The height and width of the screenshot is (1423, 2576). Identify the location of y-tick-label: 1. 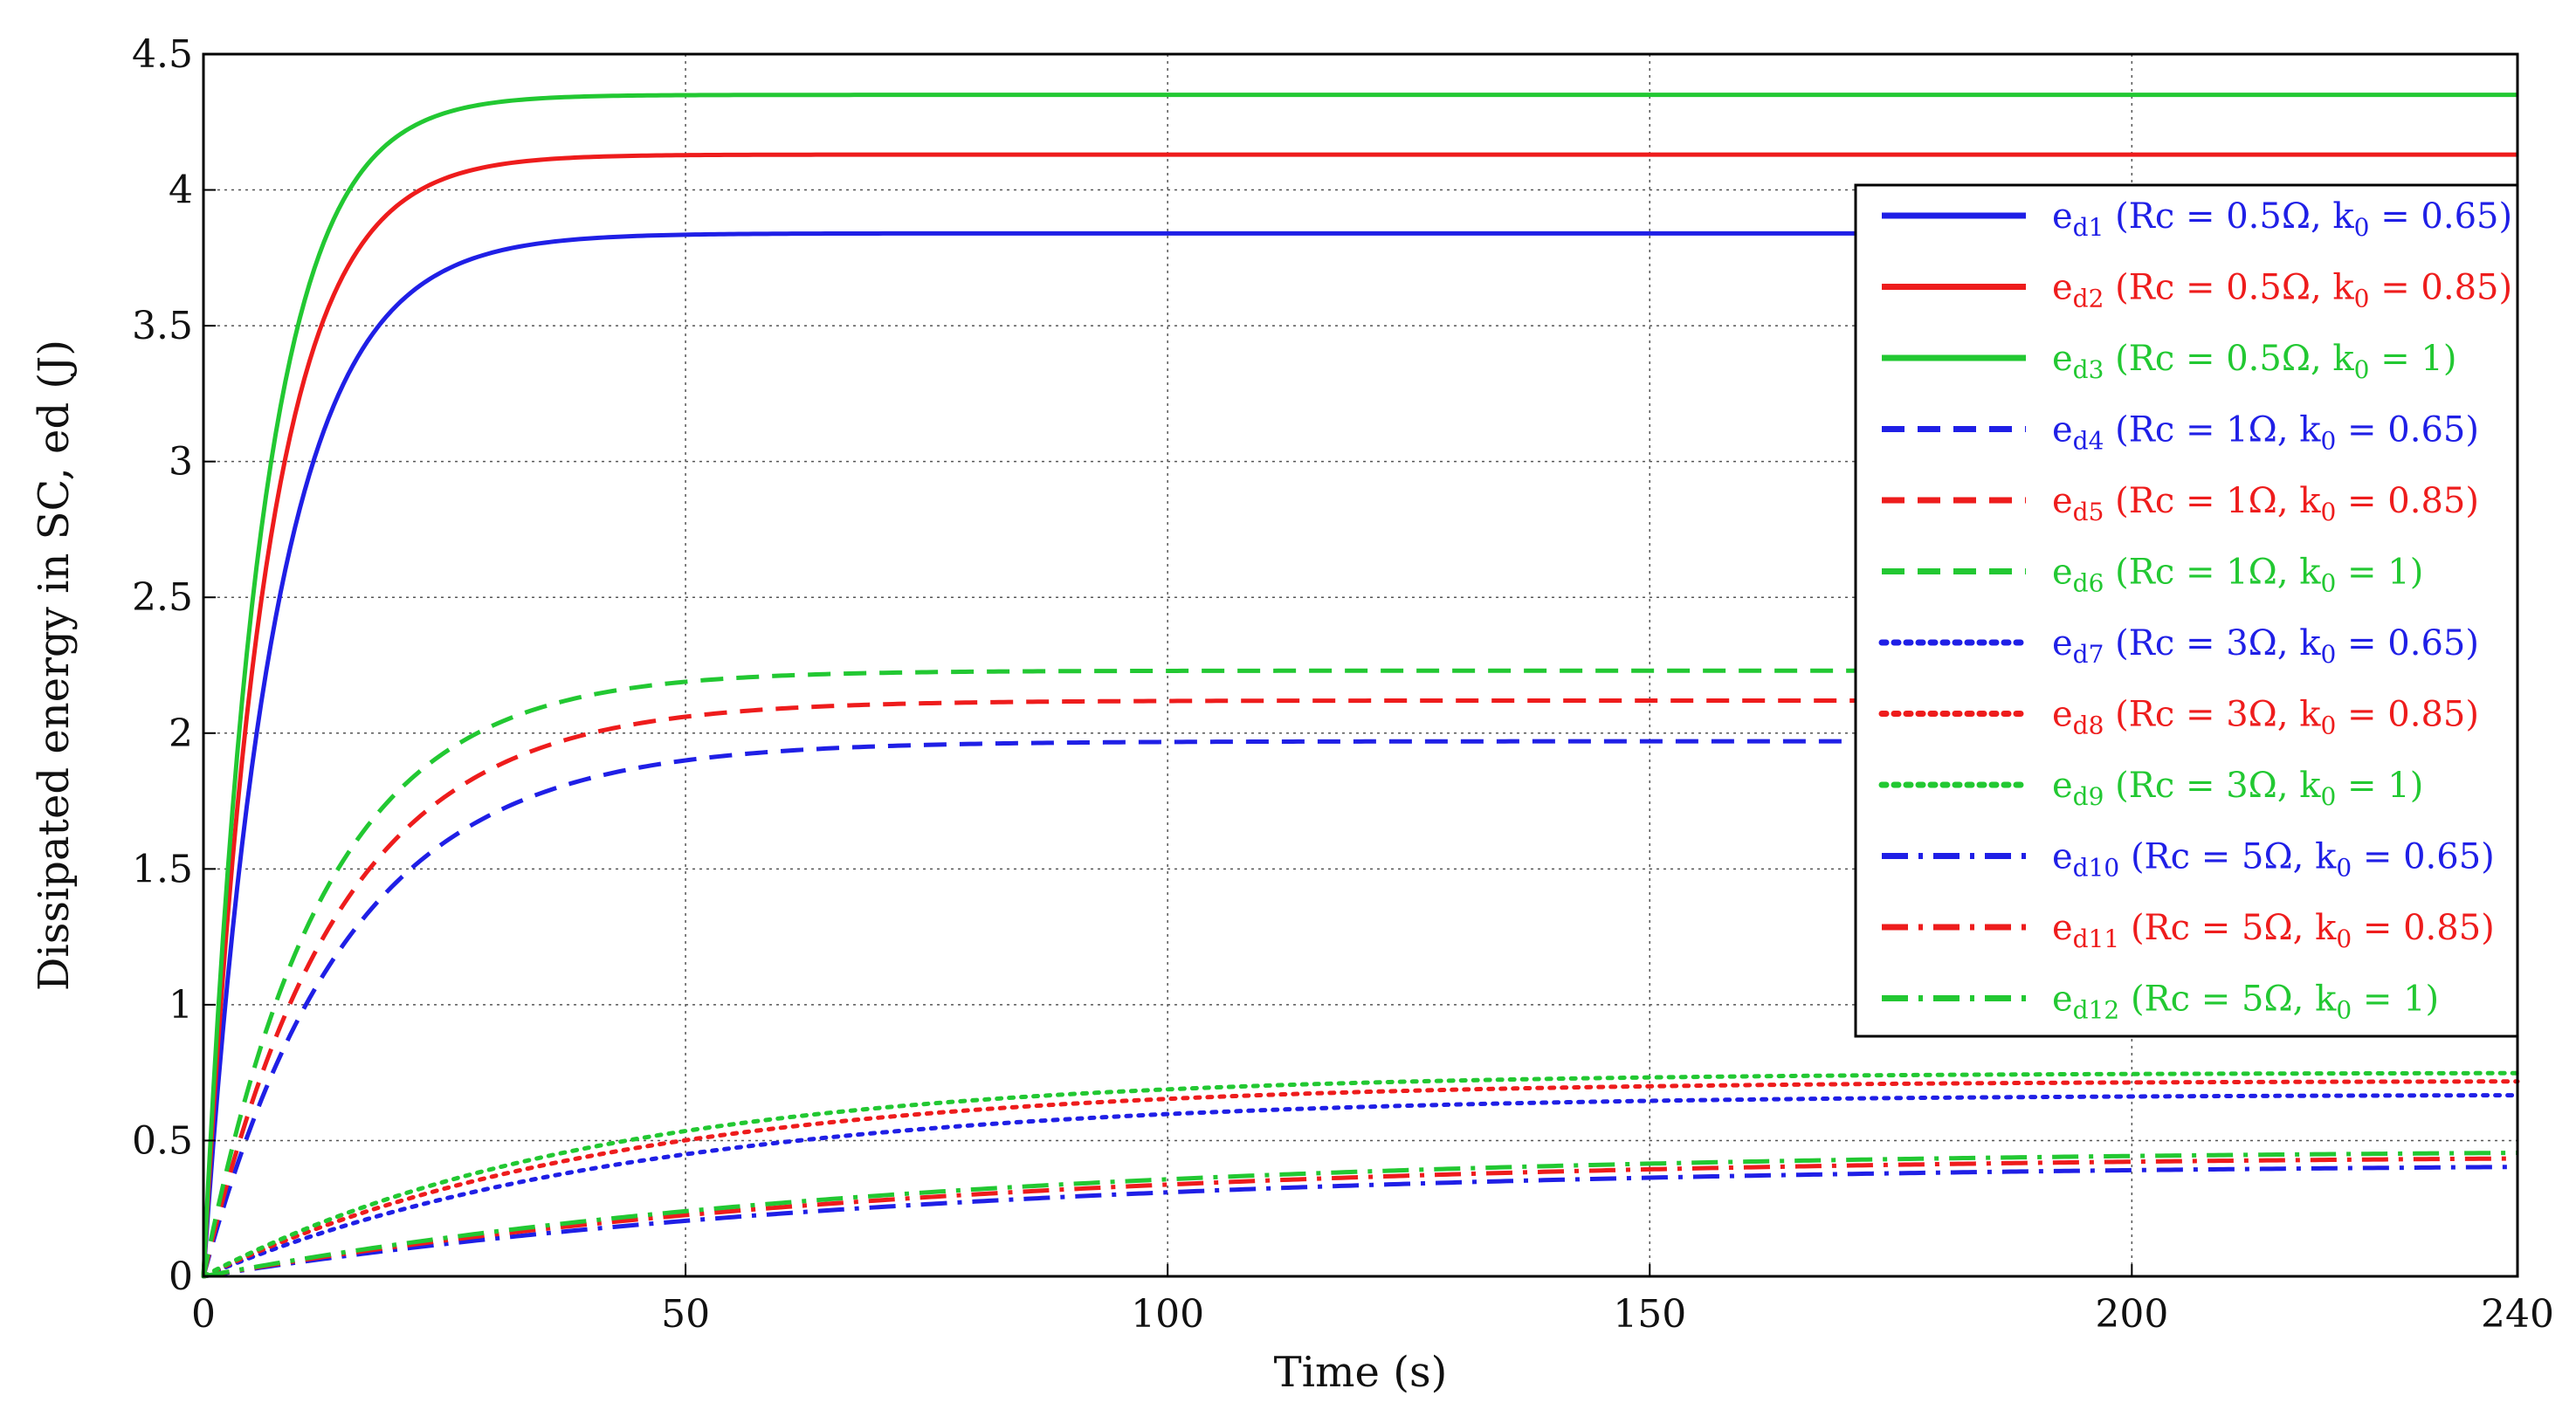
(181, 1005).